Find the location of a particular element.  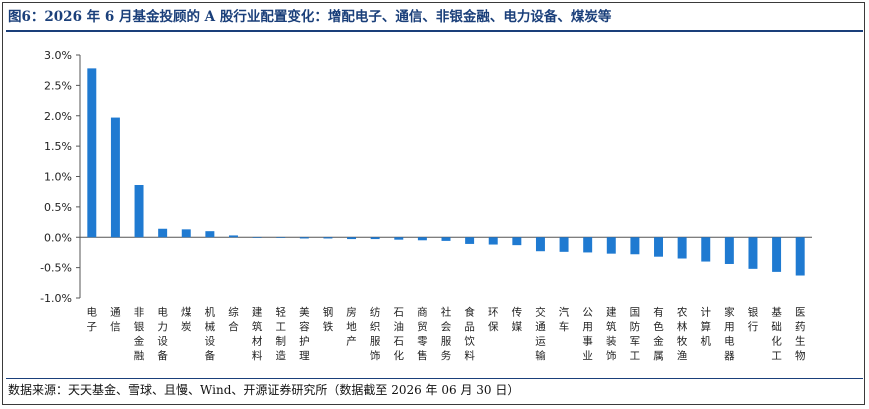

y-tick-label: 2.5% is located at coordinates (58, 85).